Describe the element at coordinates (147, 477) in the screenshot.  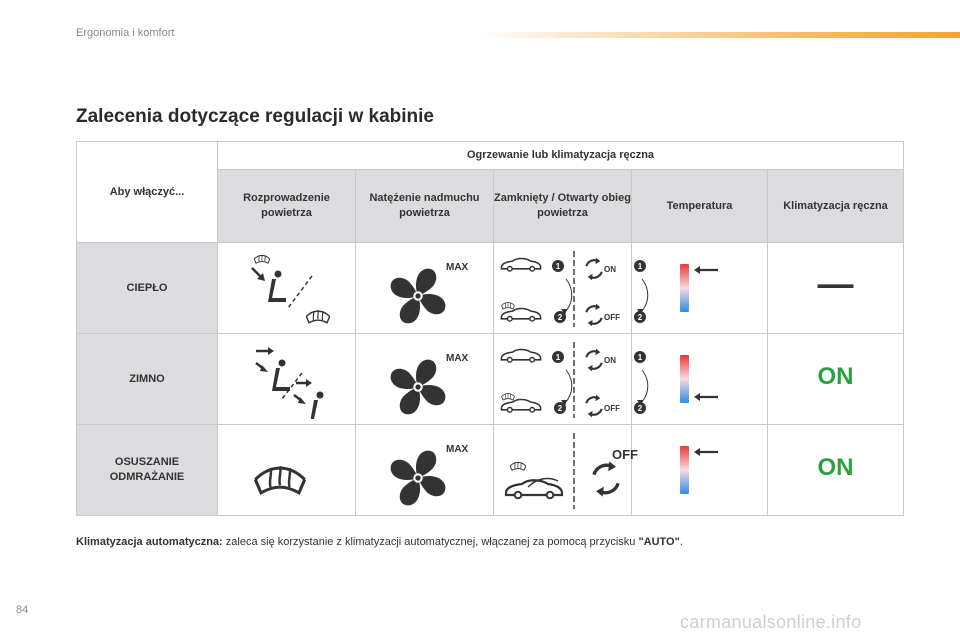
I see `row-label-line-2: ODMRAŻANIE` at that location.